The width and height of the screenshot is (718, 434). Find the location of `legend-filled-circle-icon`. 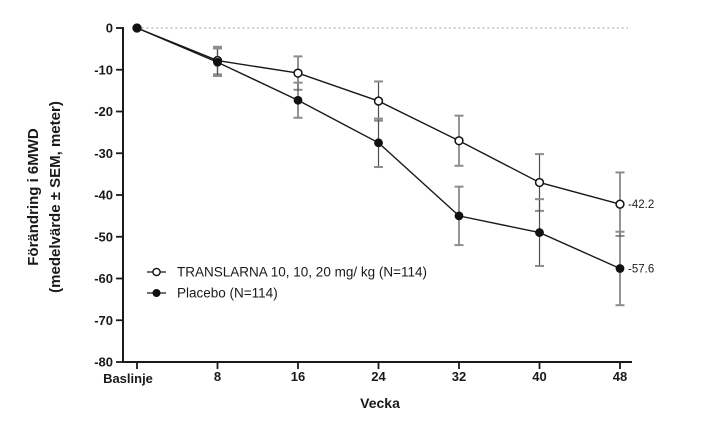

legend-filled-circle-icon is located at coordinates (156, 293).